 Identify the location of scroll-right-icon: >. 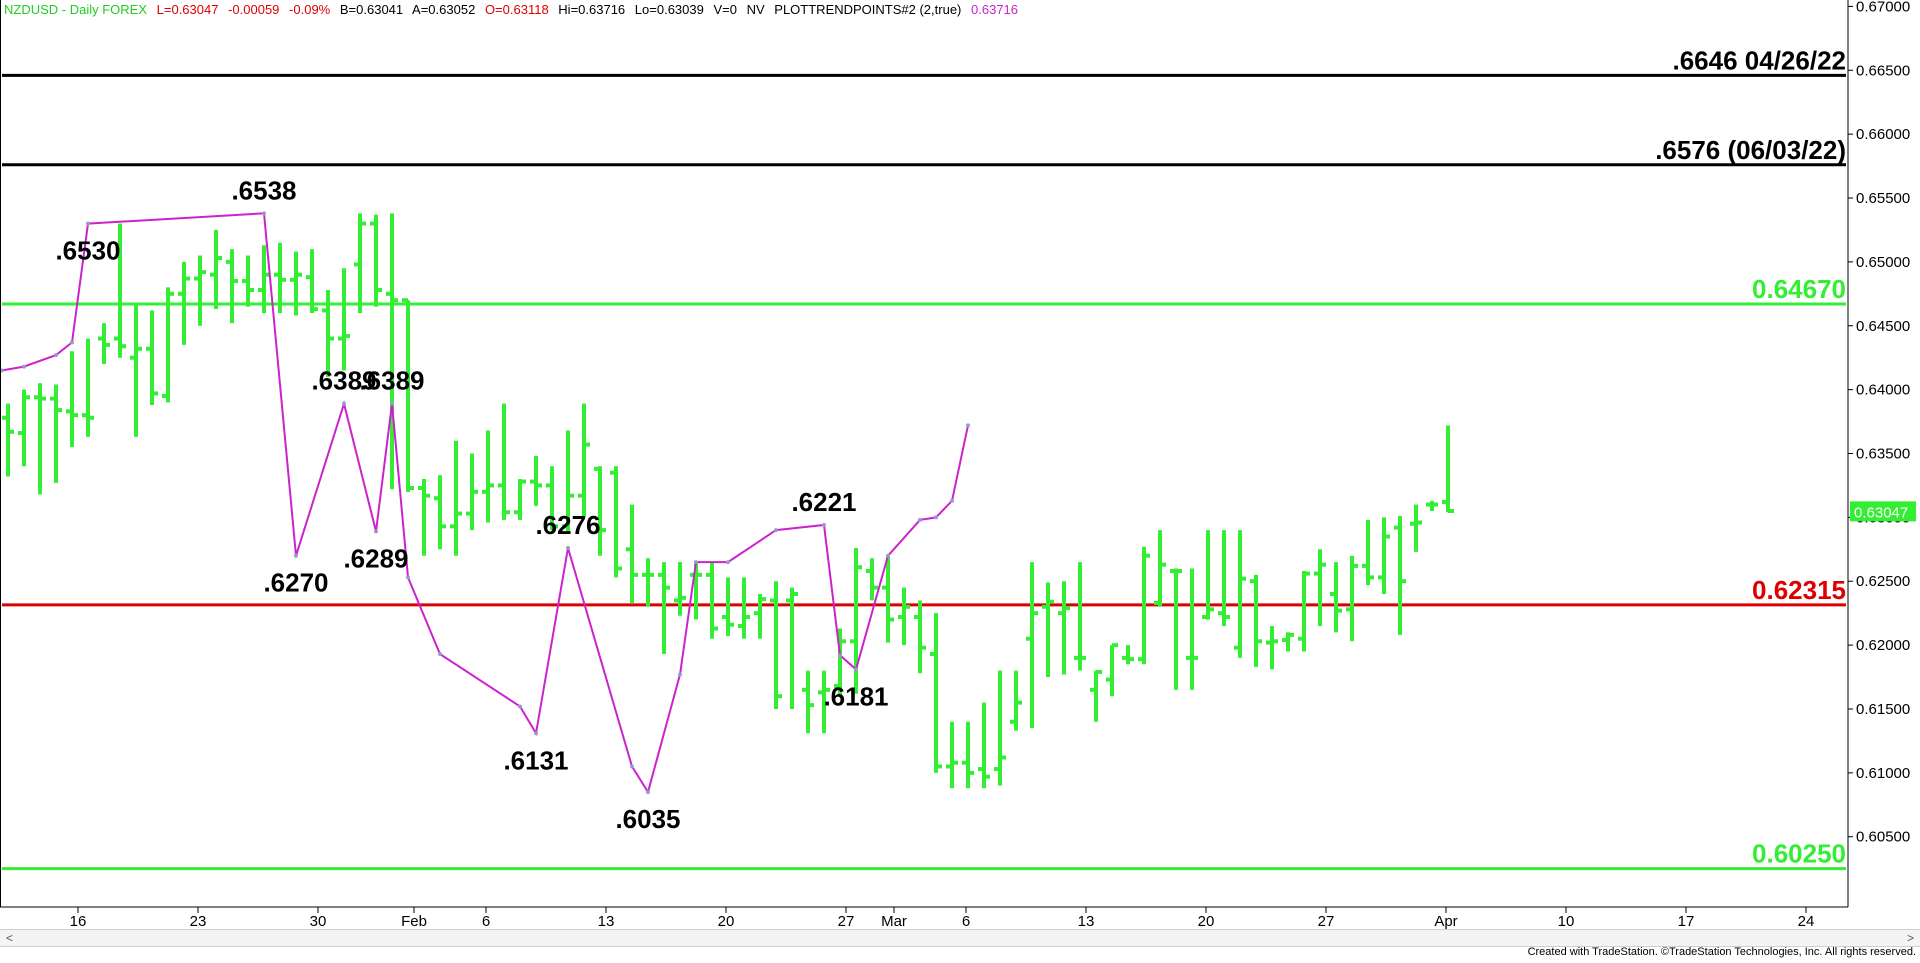
(1910, 938).